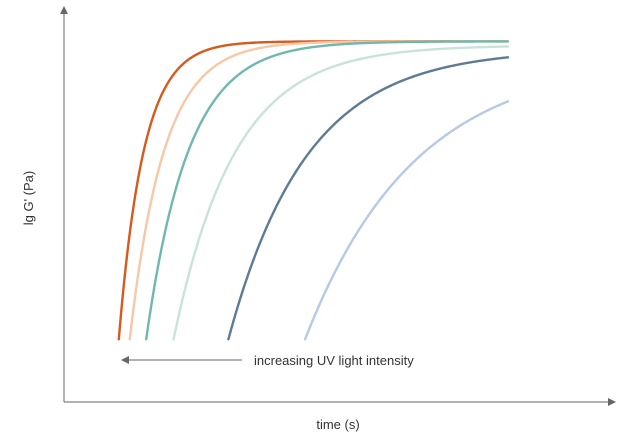  I want to click on annotation-text: increasing UV light intensity, so click(334, 360).